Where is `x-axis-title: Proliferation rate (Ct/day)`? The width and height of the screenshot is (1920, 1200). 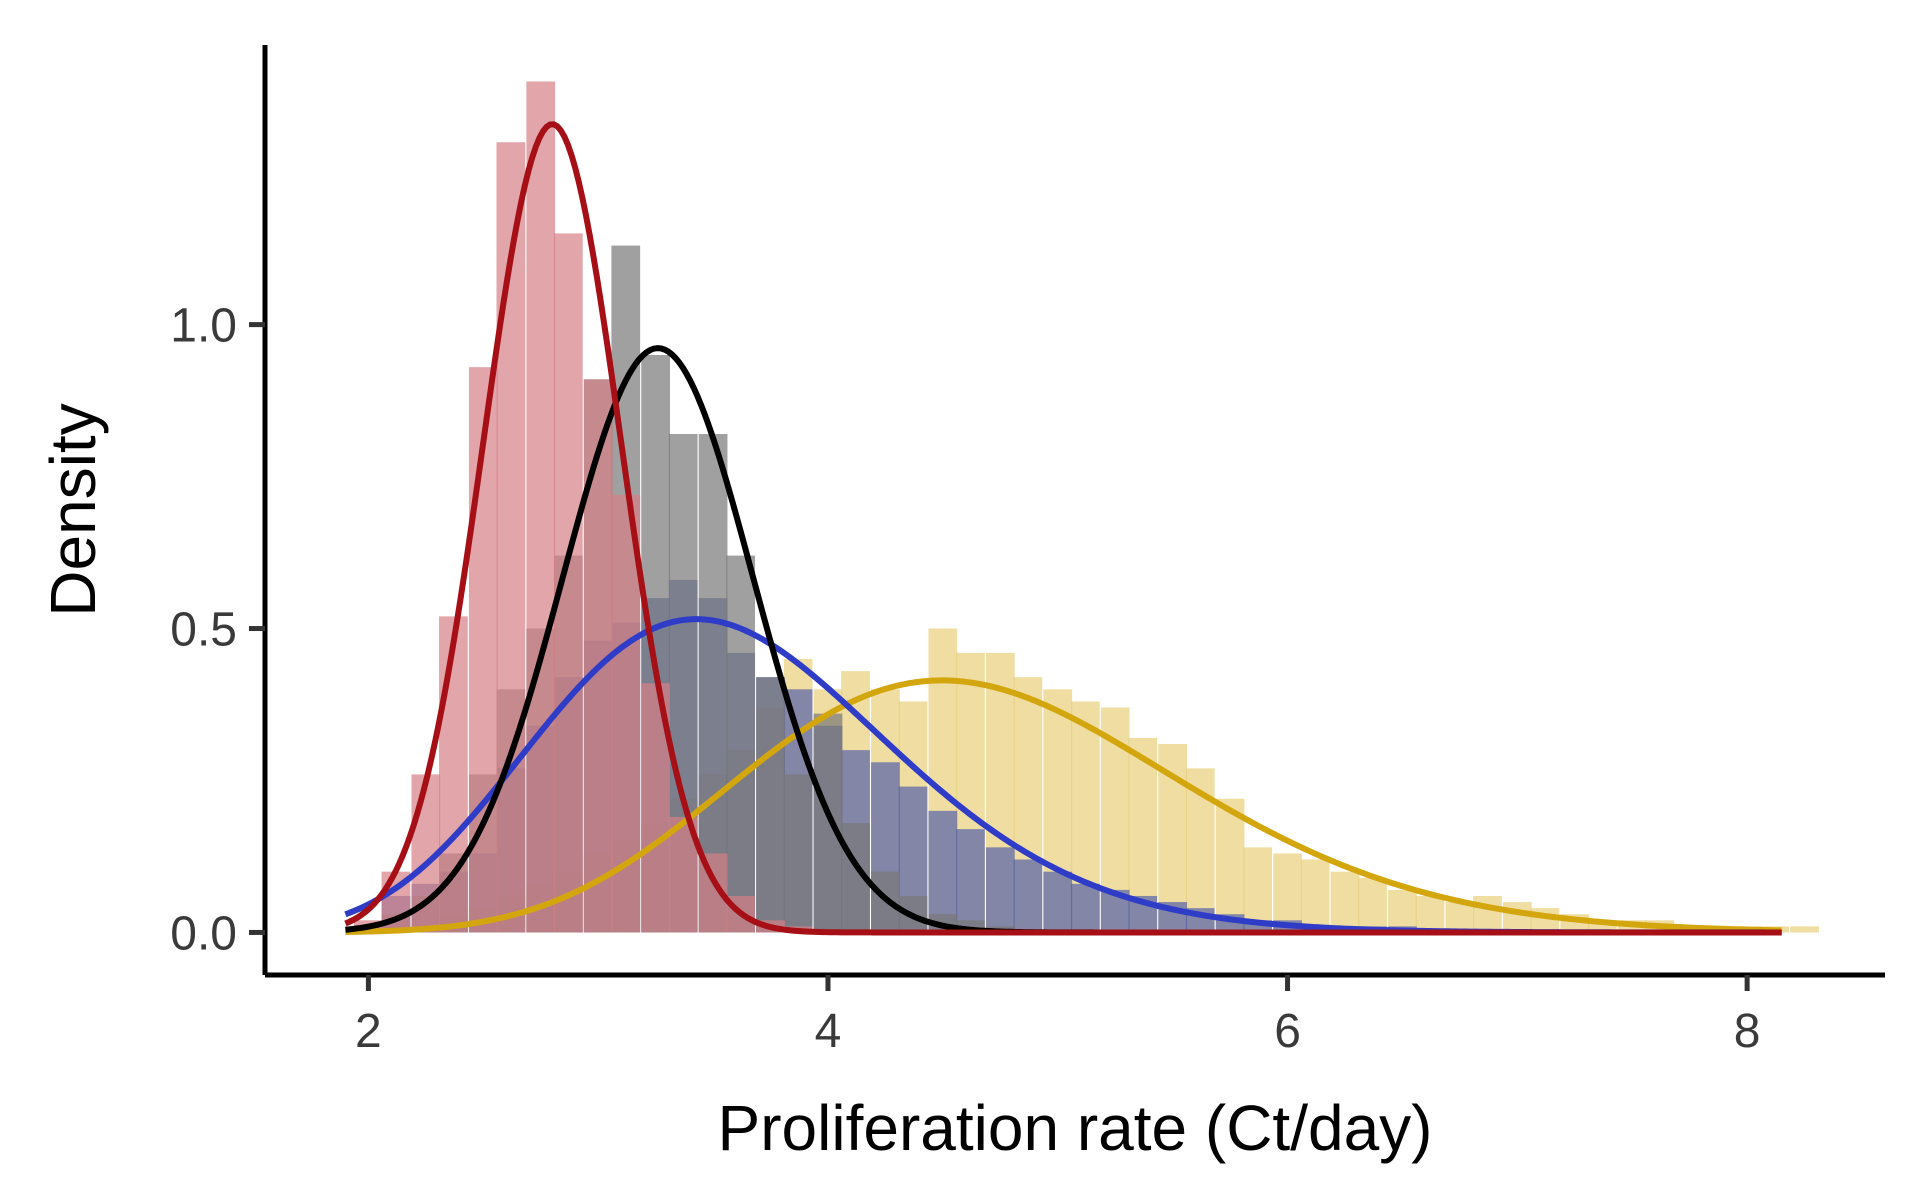
x-axis-title: Proliferation rate (Ct/day) is located at coordinates (1075, 1128).